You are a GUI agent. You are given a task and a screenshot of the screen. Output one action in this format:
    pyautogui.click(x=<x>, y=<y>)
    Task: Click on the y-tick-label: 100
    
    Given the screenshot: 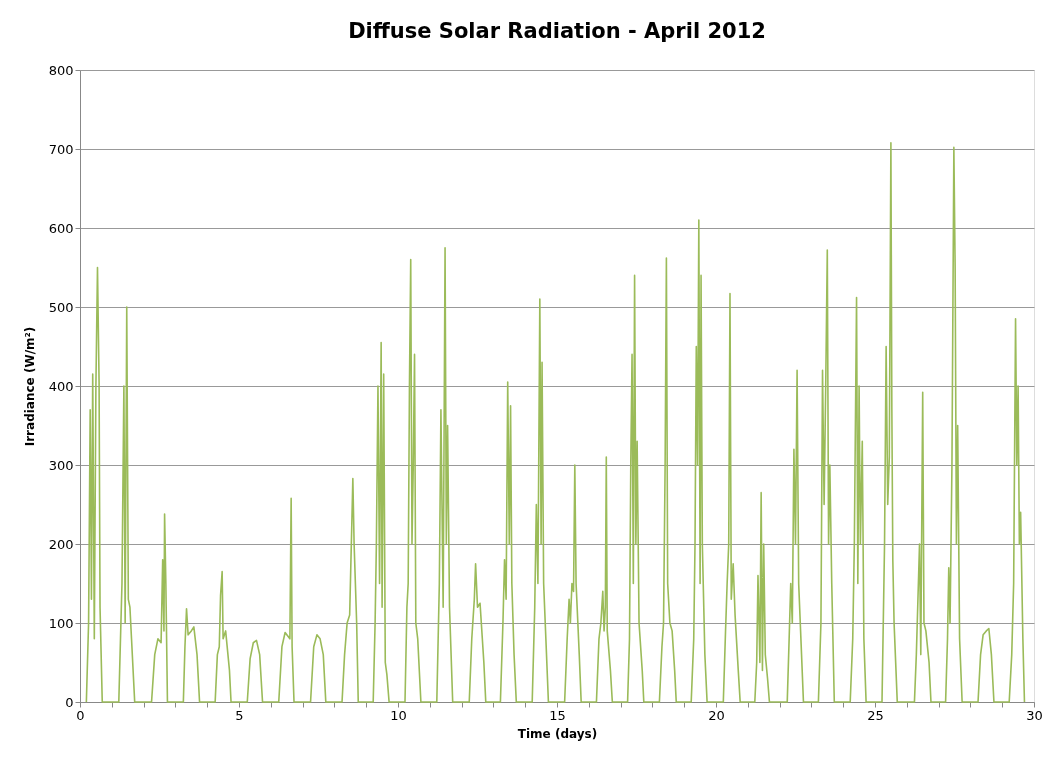 What is the action you would take?
    pyautogui.click(x=61, y=623)
    